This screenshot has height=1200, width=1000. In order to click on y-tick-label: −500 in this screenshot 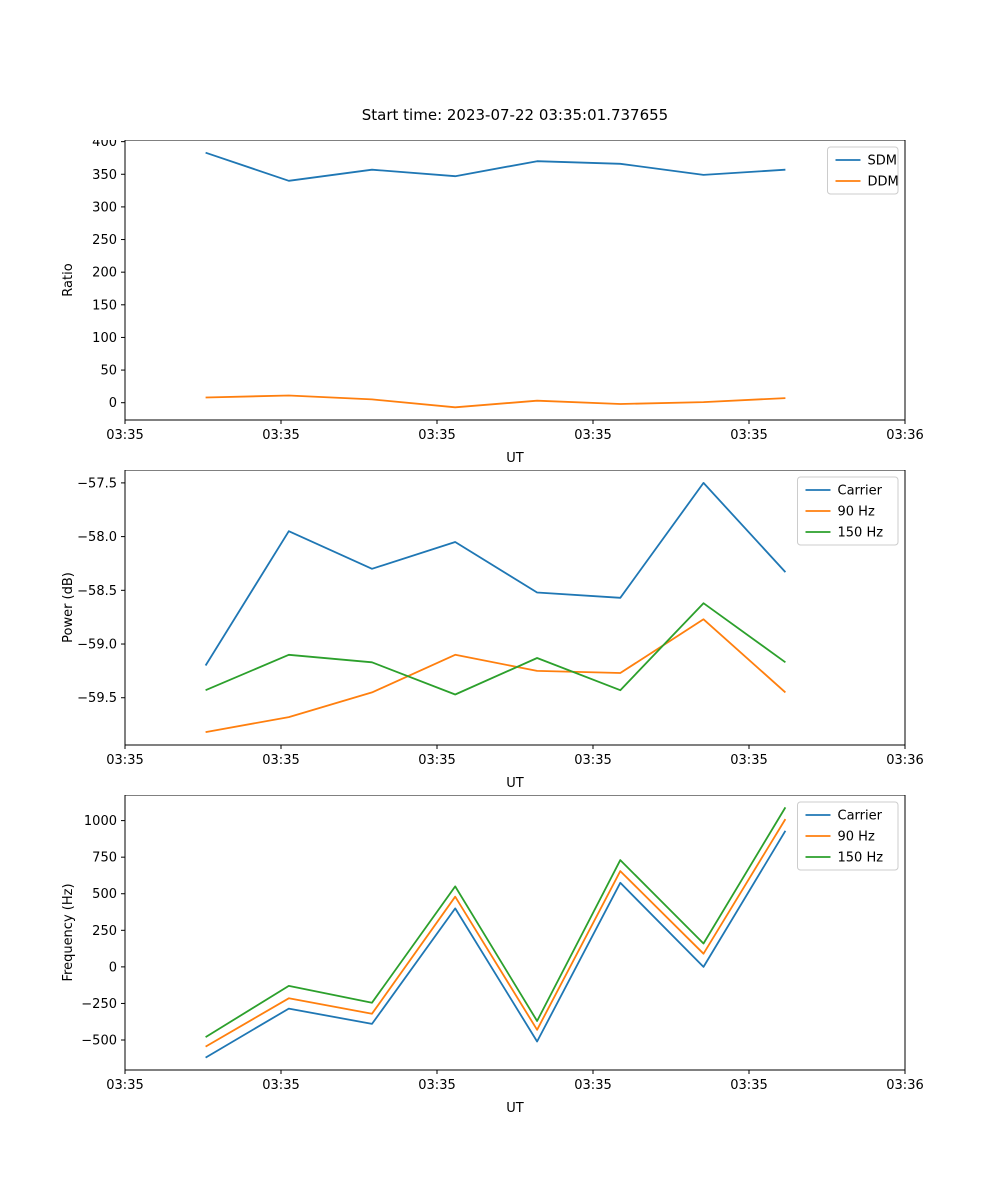, I will do `click(99, 1041)`.